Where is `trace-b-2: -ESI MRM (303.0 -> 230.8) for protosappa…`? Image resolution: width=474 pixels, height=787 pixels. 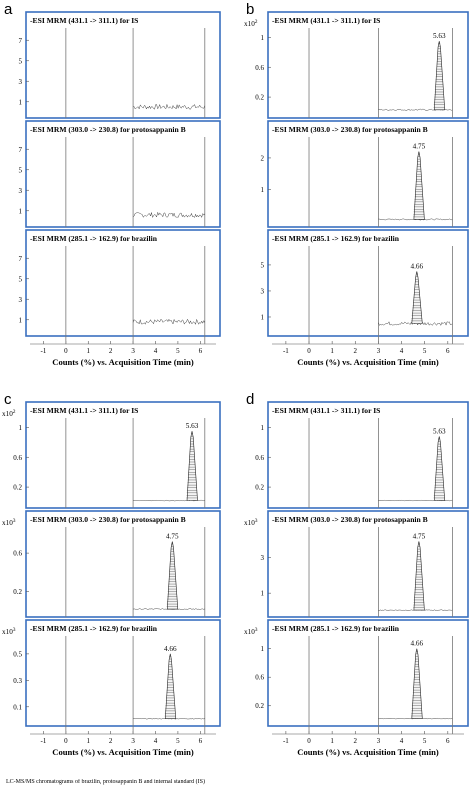 trace-b-2: -ESI MRM (303.0 -> 230.8) for protosappa… is located at coordinates (365, 174).